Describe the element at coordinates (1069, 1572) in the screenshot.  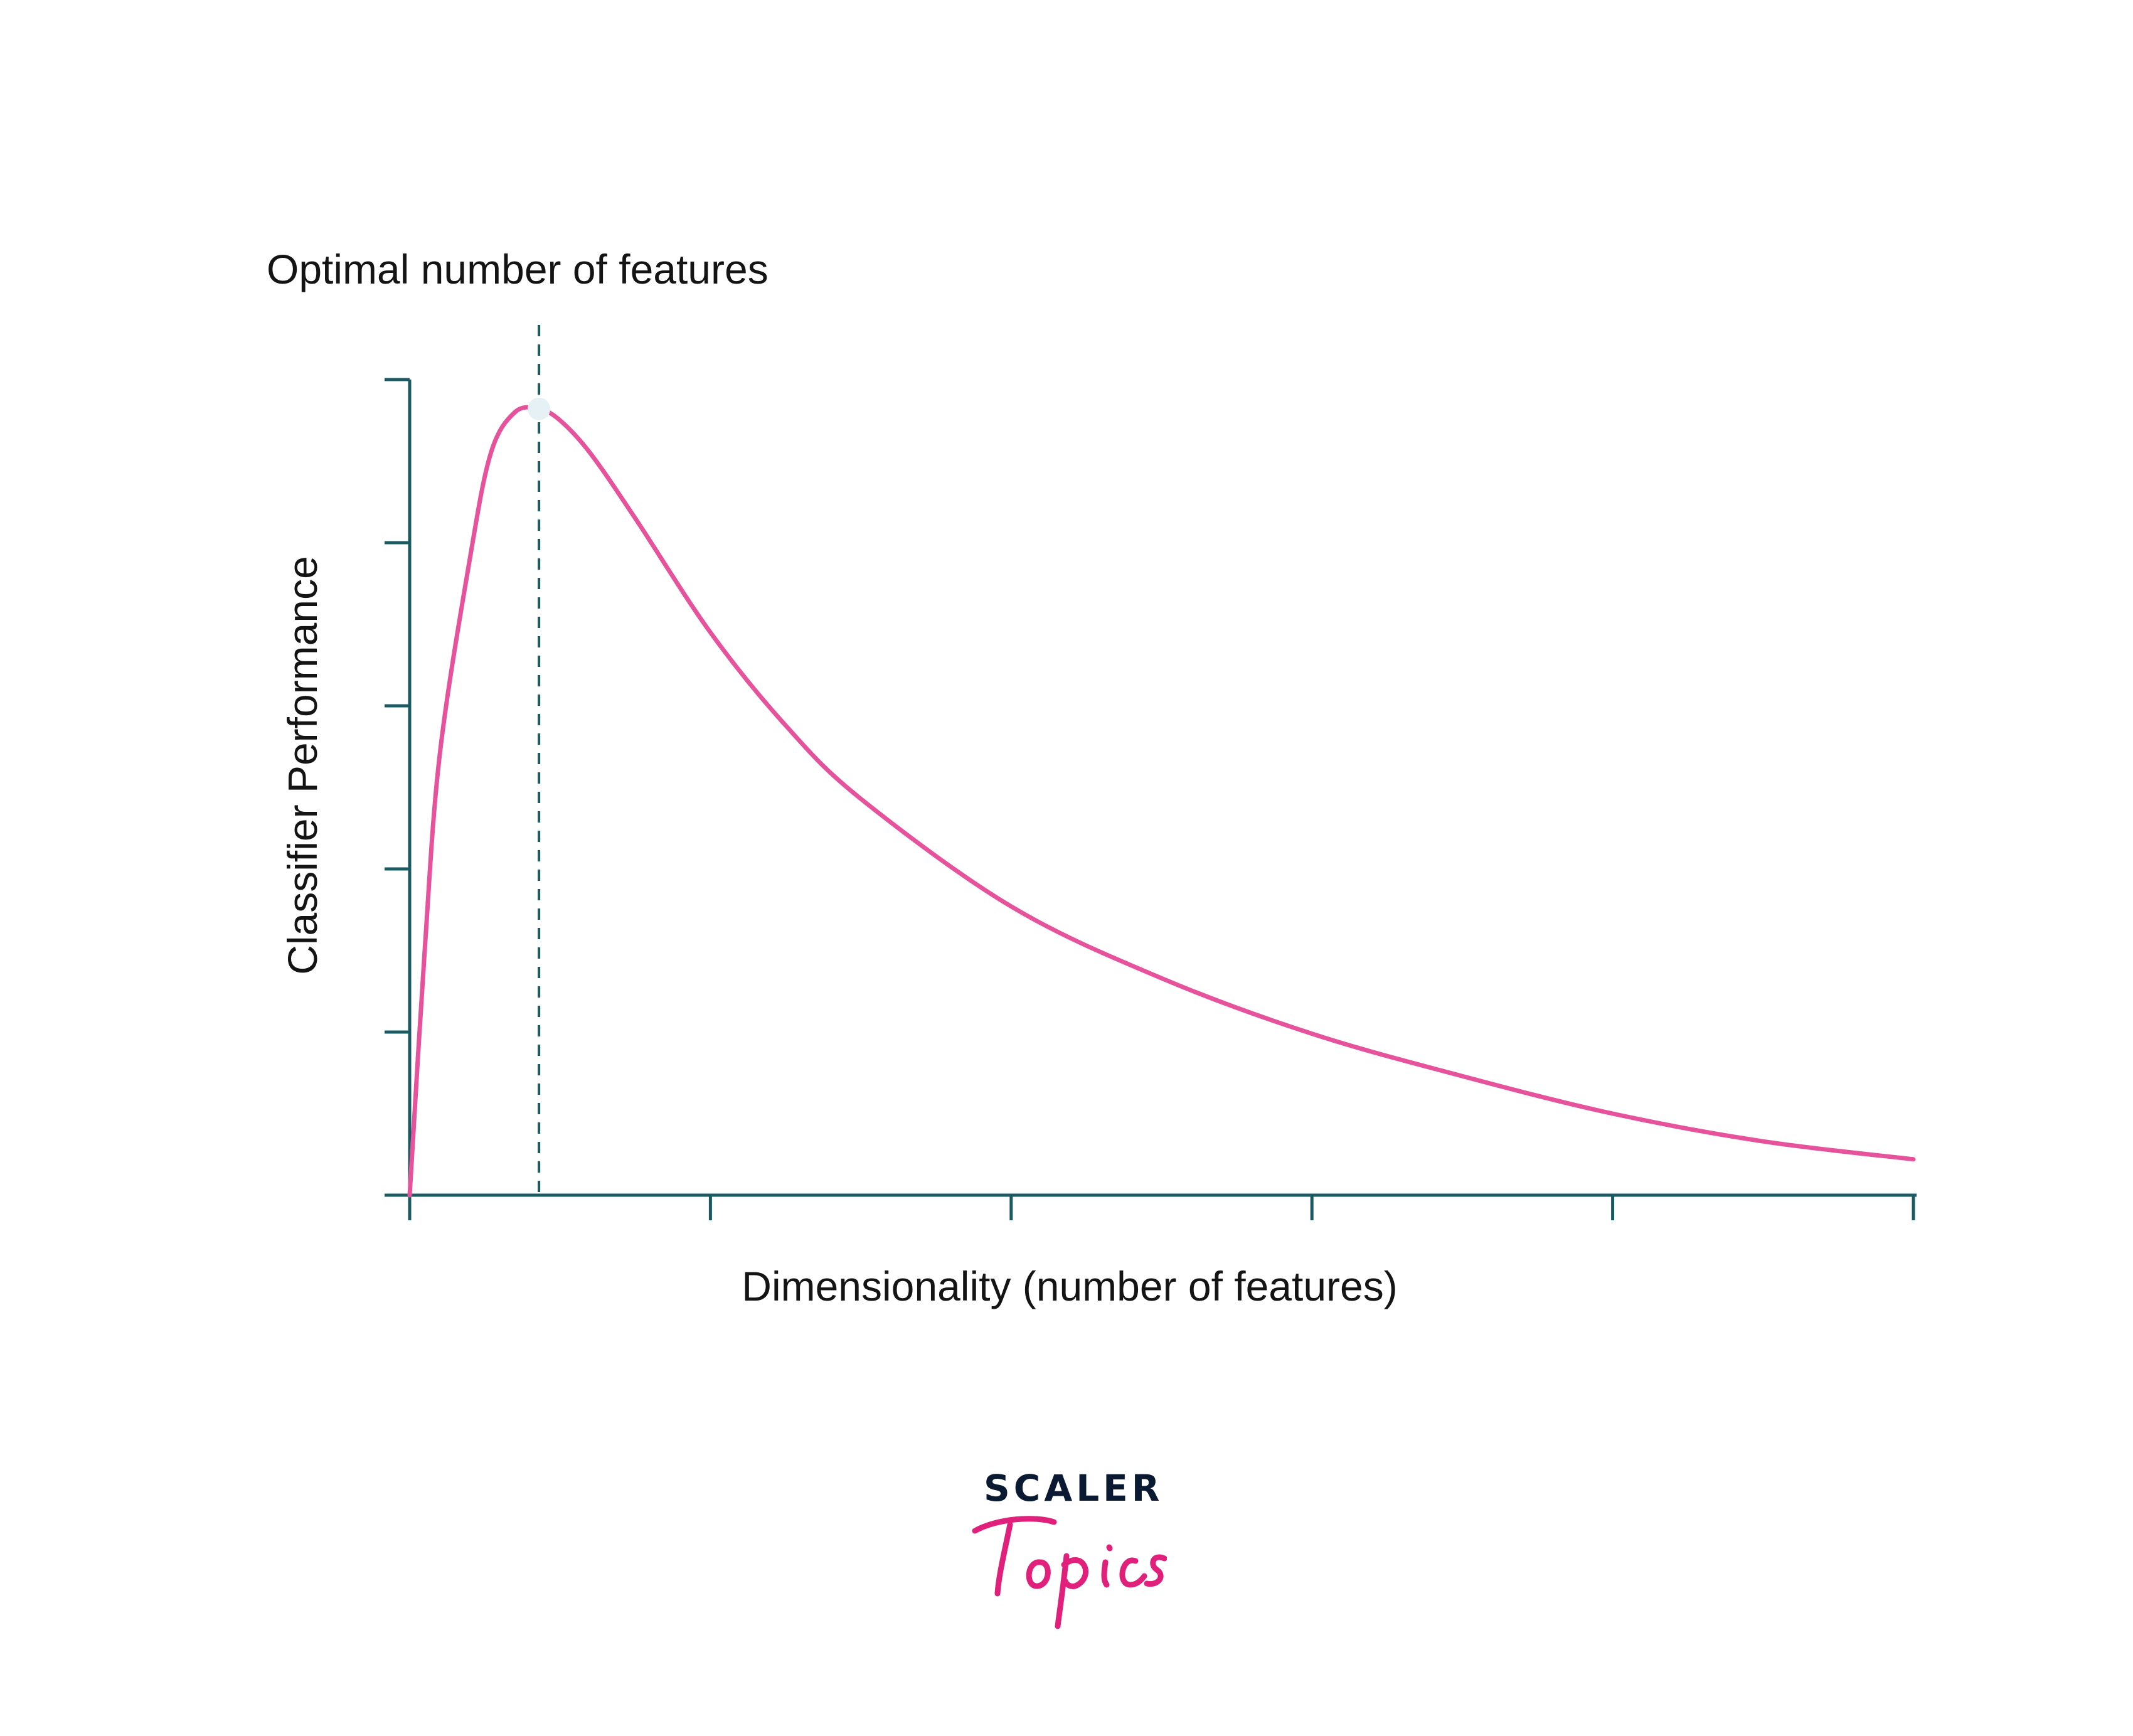
I see `logo-word-topics` at that location.